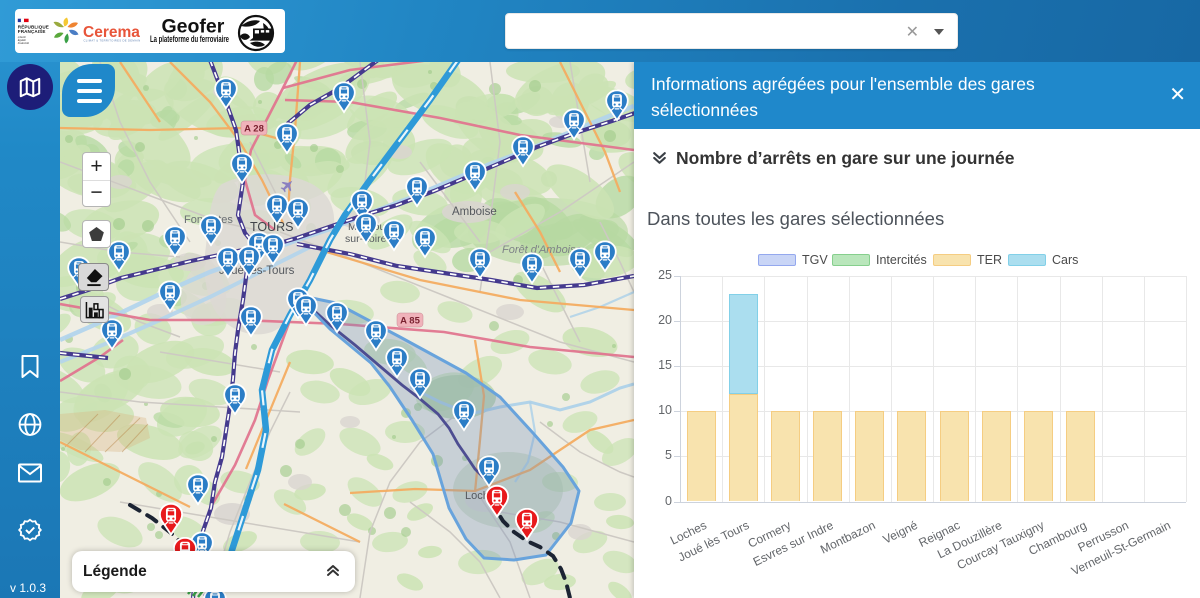 Image resolution: width=1200 pixels, height=598 pixels. What do you see at coordinates (254, 129) in the screenshot?
I see `svg-text: A 28` at bounding box center [254, 129].